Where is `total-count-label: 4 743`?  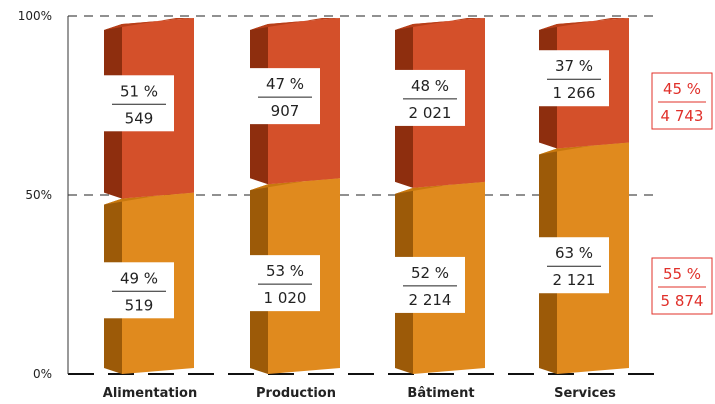
total-count-label: 4 743 is located at coordinates (682, 116).